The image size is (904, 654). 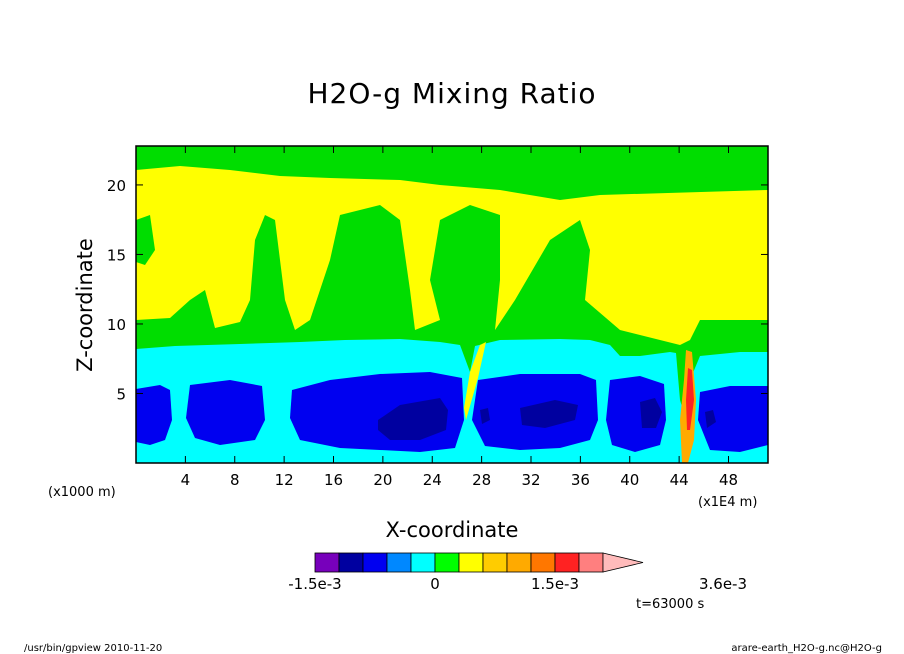 What do you see at coordinates (235, 480) in the screenshot?
I see `x-tick-label: 8` at bounding box center [235, 480].